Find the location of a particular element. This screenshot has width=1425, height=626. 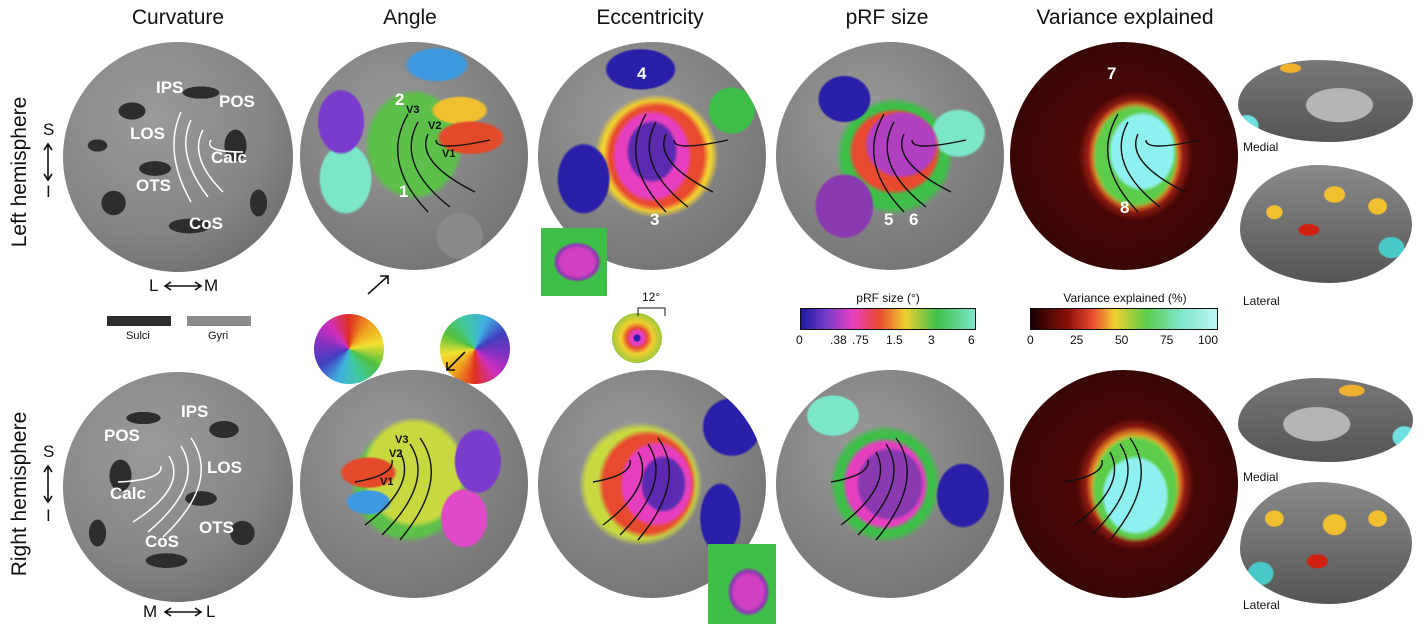

ecc-boundaries-right is located at coordinates (631, 489).